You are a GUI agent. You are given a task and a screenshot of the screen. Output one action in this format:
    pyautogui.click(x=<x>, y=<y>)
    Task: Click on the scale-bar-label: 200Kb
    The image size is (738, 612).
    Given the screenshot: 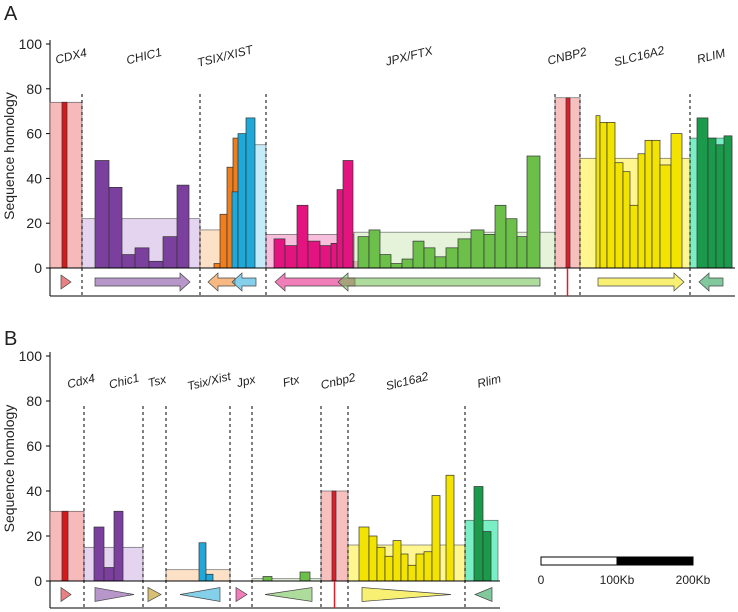 What is the action you would take?
    pyautogui.click(x=693, y=580)
    